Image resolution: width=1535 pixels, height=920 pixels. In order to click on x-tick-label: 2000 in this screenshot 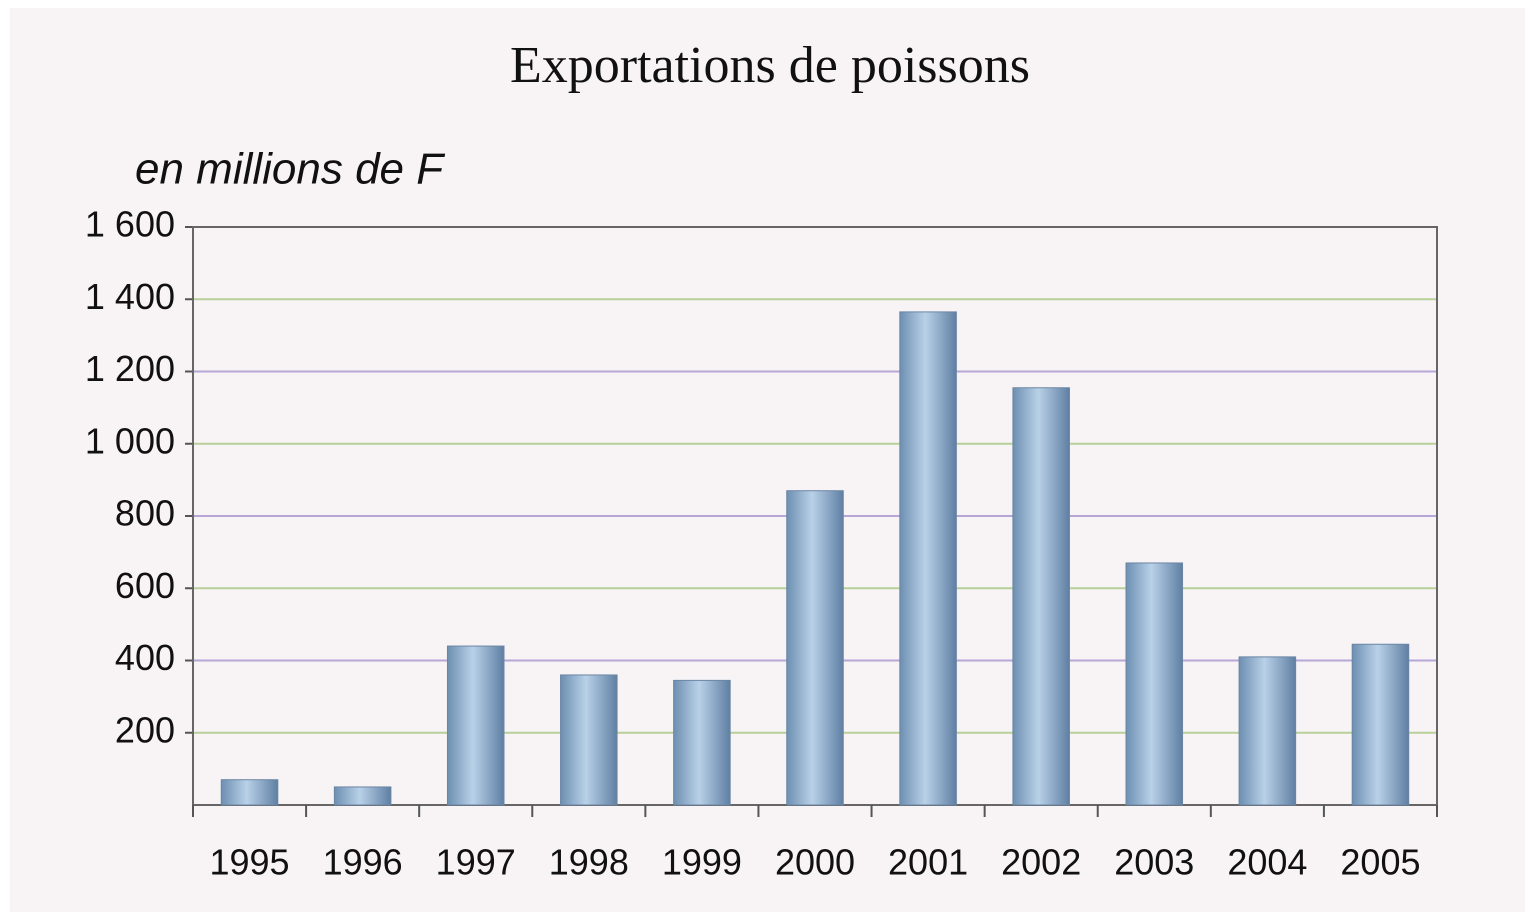, I will do `click(815, 862)`.